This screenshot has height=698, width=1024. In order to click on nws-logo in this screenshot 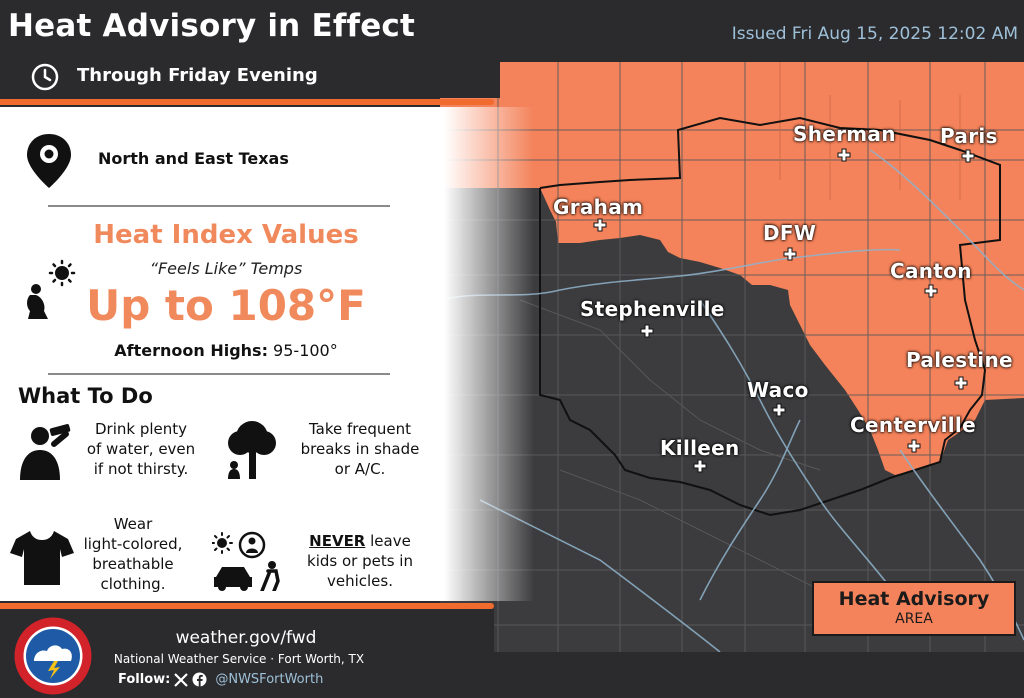, I will do `click(53, 656)`.